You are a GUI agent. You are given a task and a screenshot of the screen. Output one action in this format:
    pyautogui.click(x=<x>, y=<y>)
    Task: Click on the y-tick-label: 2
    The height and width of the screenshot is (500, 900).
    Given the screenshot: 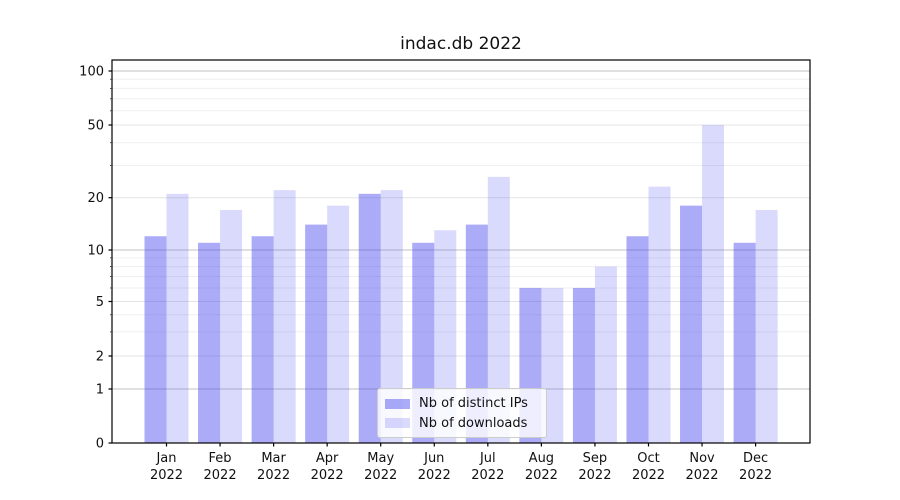 What is the action you would take?
    pyautogui.click(x=100, y=357)
    